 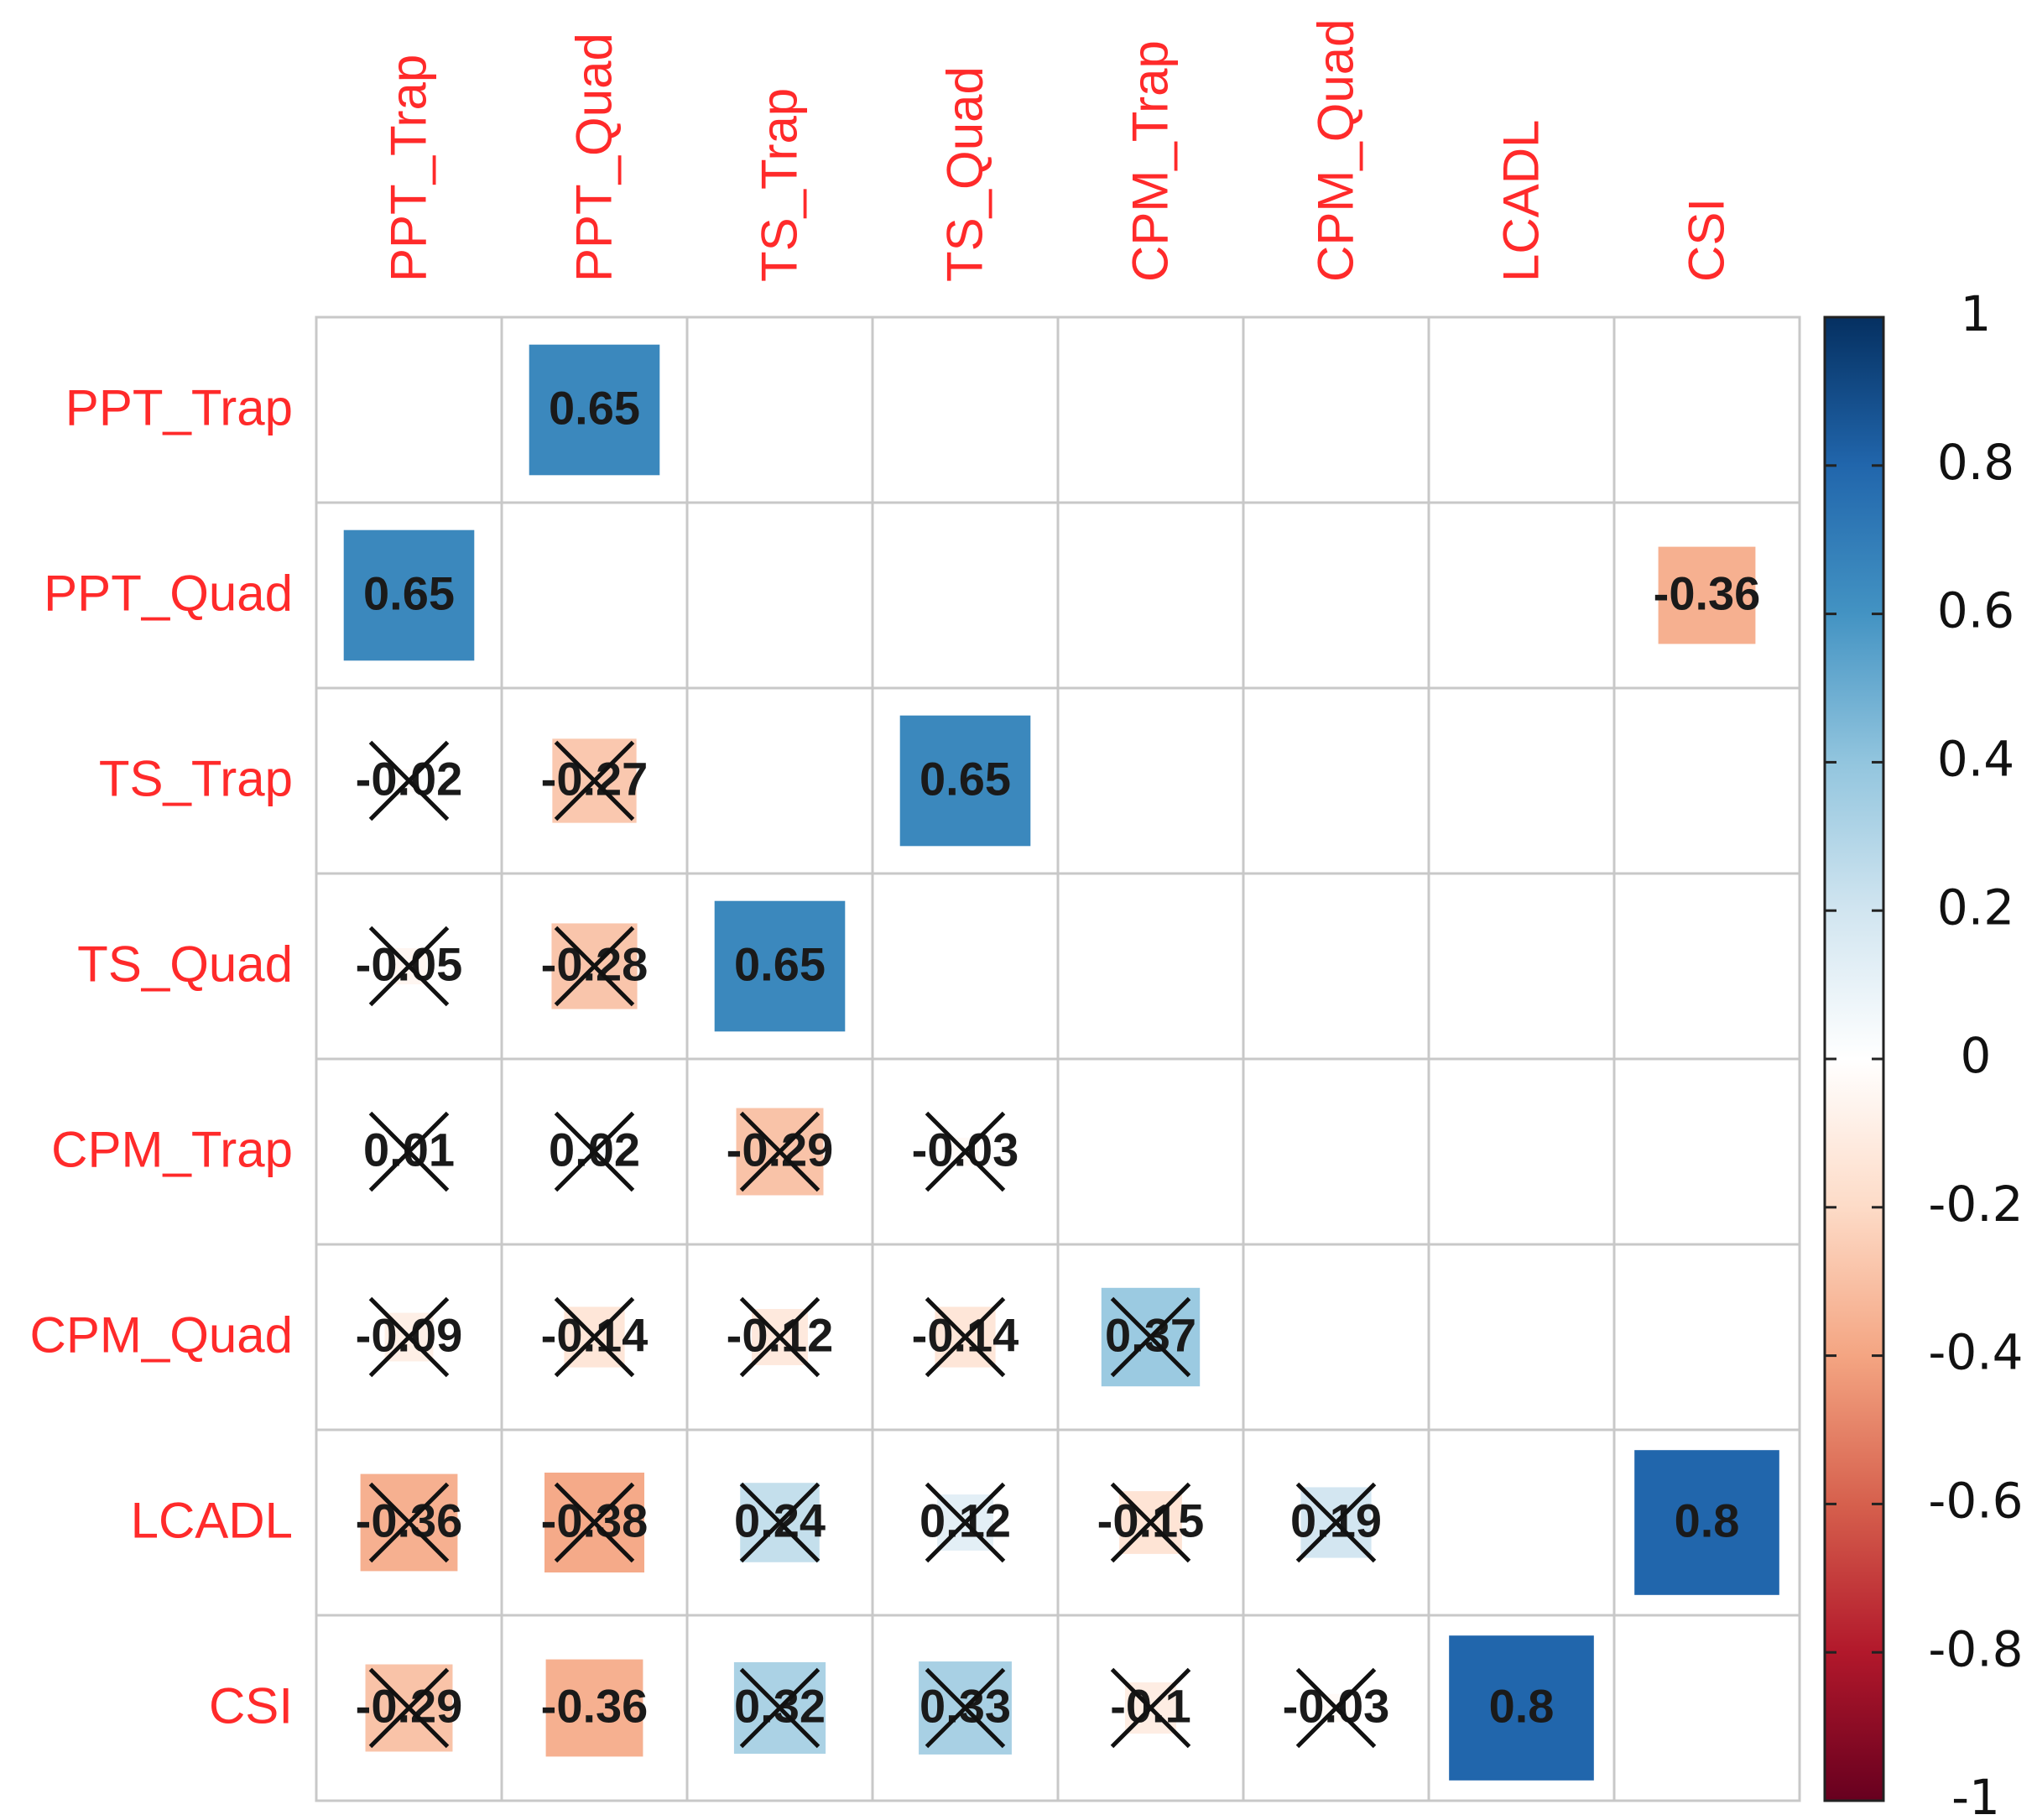 I want to click on column-label: LCADL, so click(x=1521, y=201).